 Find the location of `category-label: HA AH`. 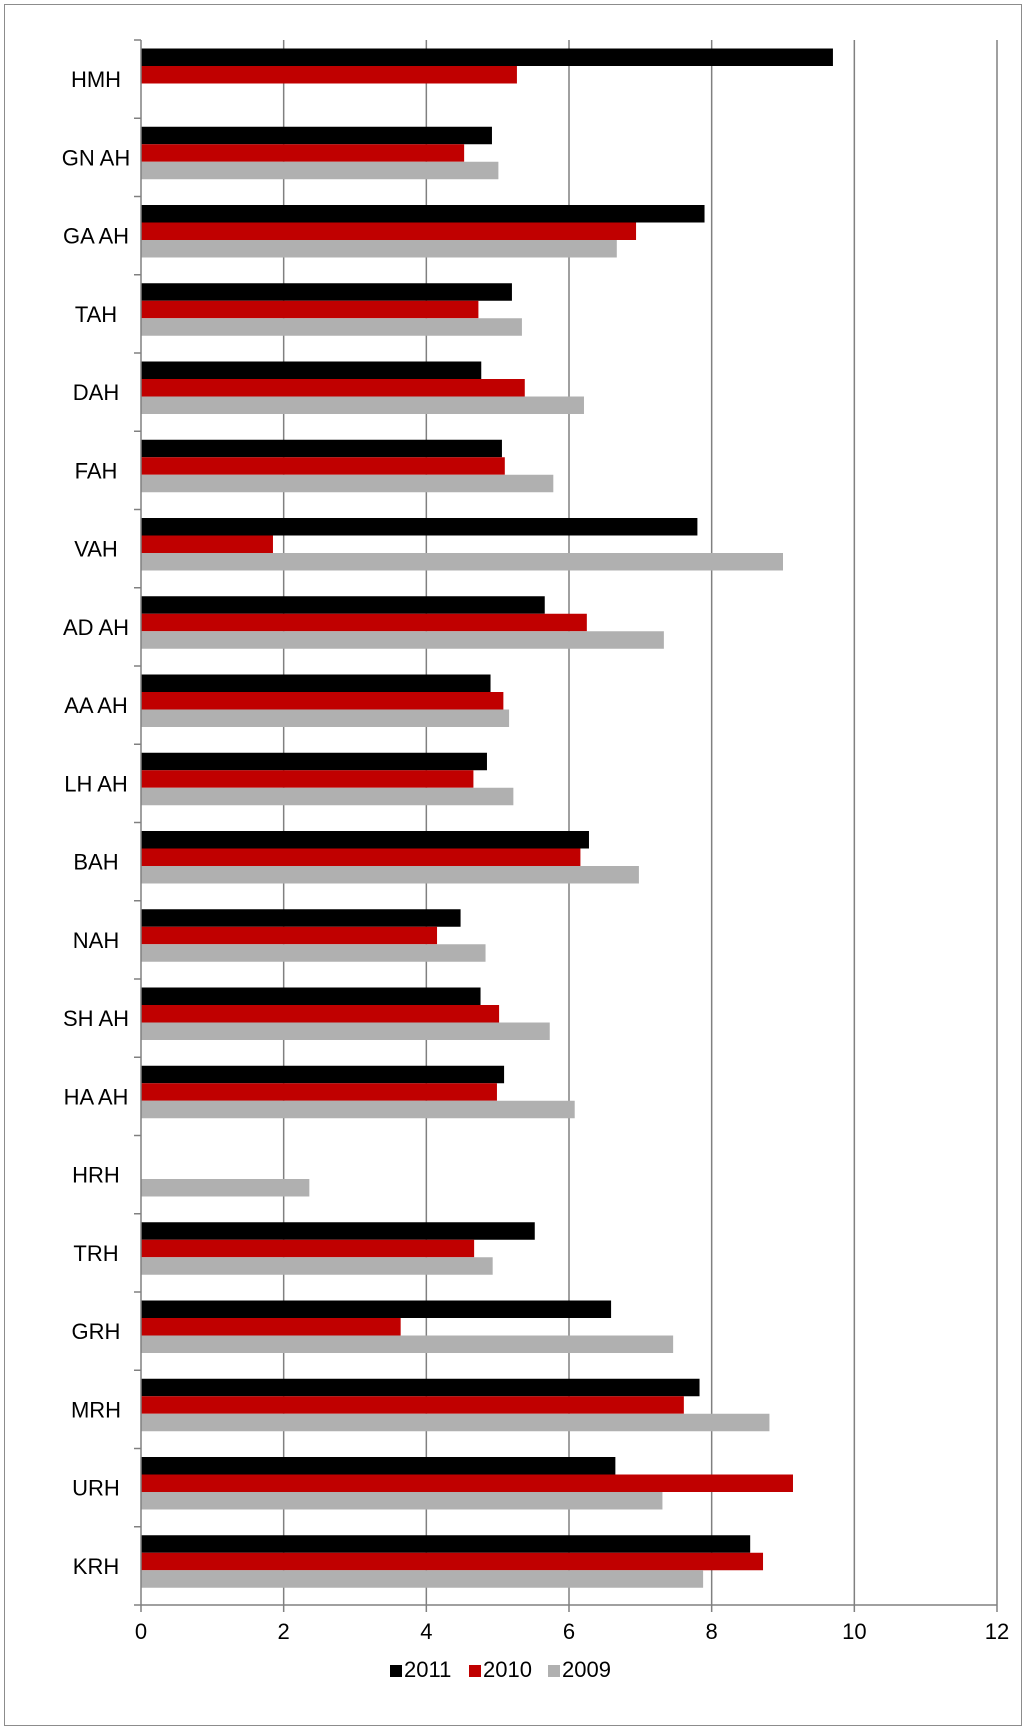

category-label: HA AH is located at coordinates (96, 1096).